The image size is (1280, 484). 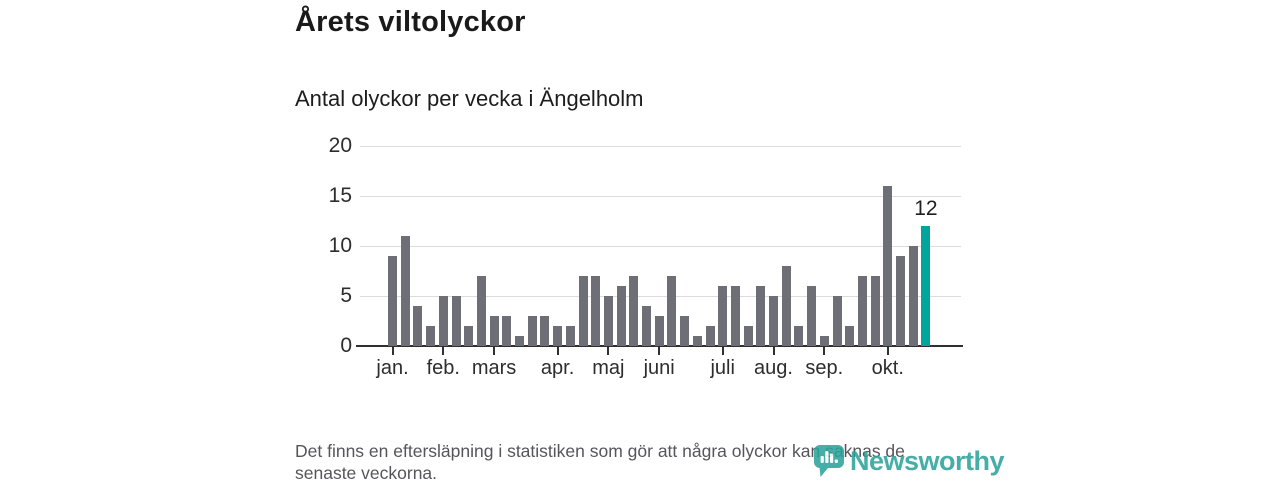 What do you see at coordinates (494, 368) in the screenshot?
I see `x-axis-month-label: mars` at bounding box center [494, 368].